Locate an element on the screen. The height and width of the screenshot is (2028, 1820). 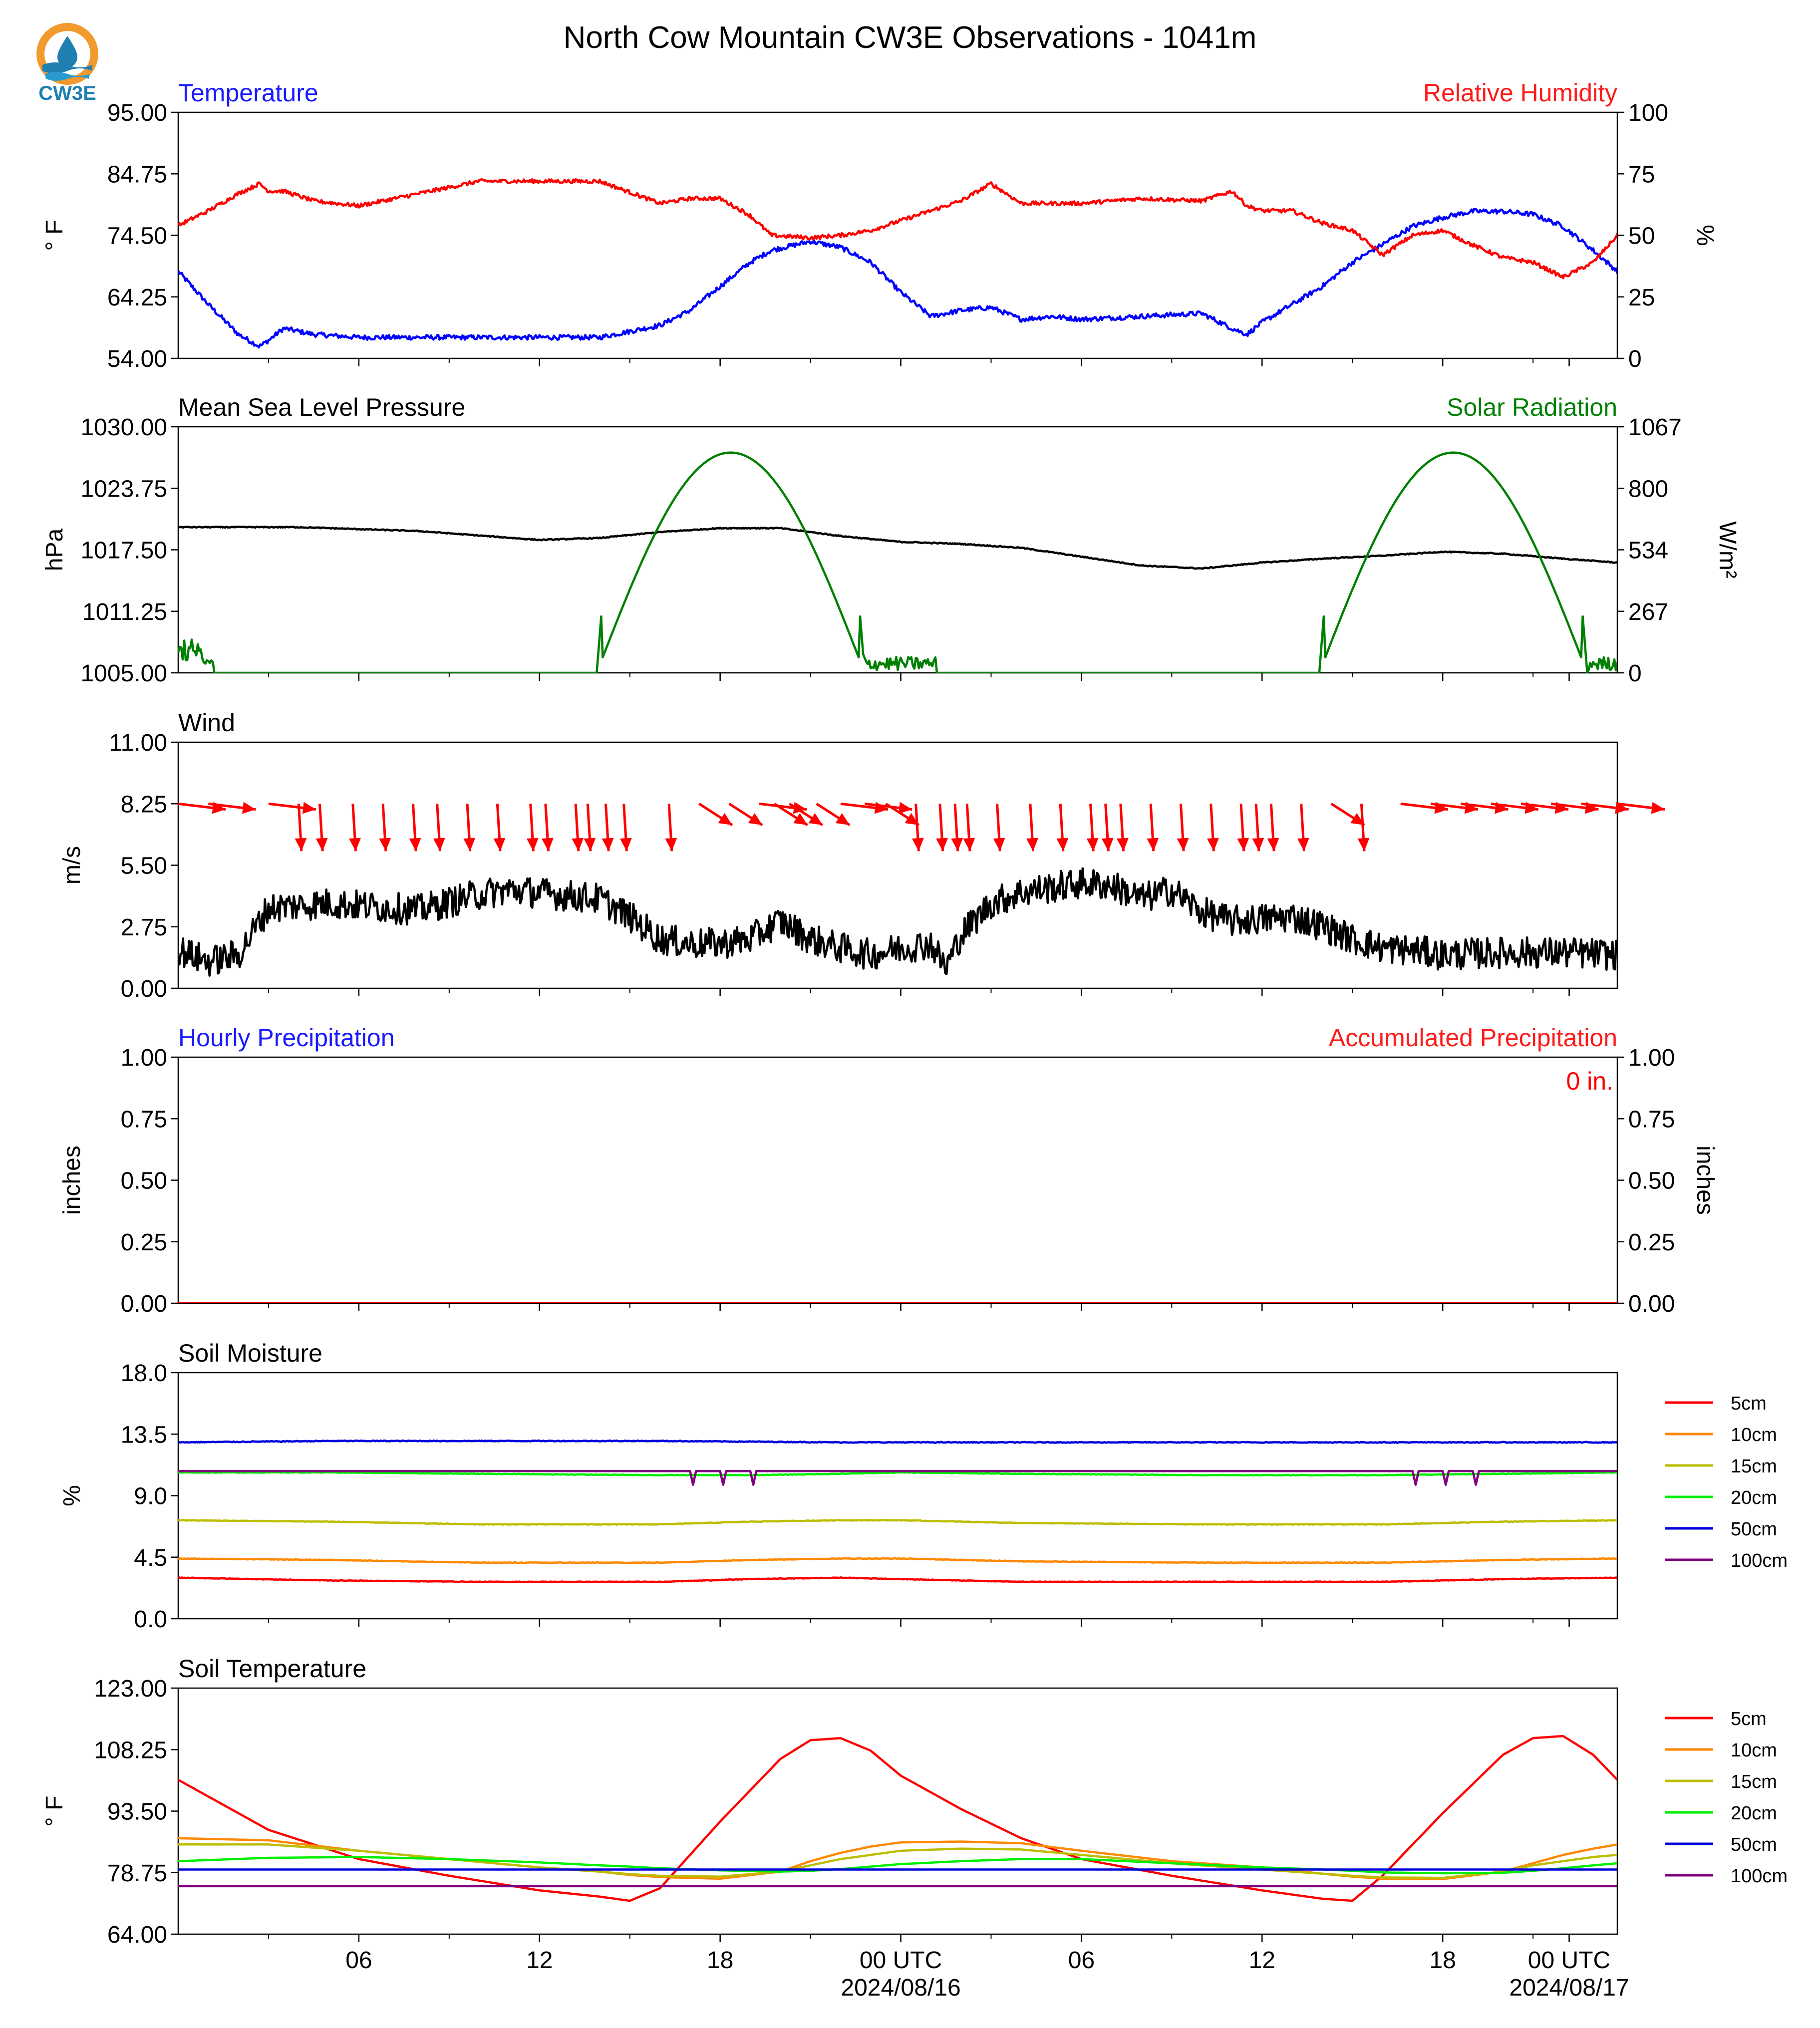
panel-title-left: Mean Sea Level Pressure is located at coordinates (321, 407).